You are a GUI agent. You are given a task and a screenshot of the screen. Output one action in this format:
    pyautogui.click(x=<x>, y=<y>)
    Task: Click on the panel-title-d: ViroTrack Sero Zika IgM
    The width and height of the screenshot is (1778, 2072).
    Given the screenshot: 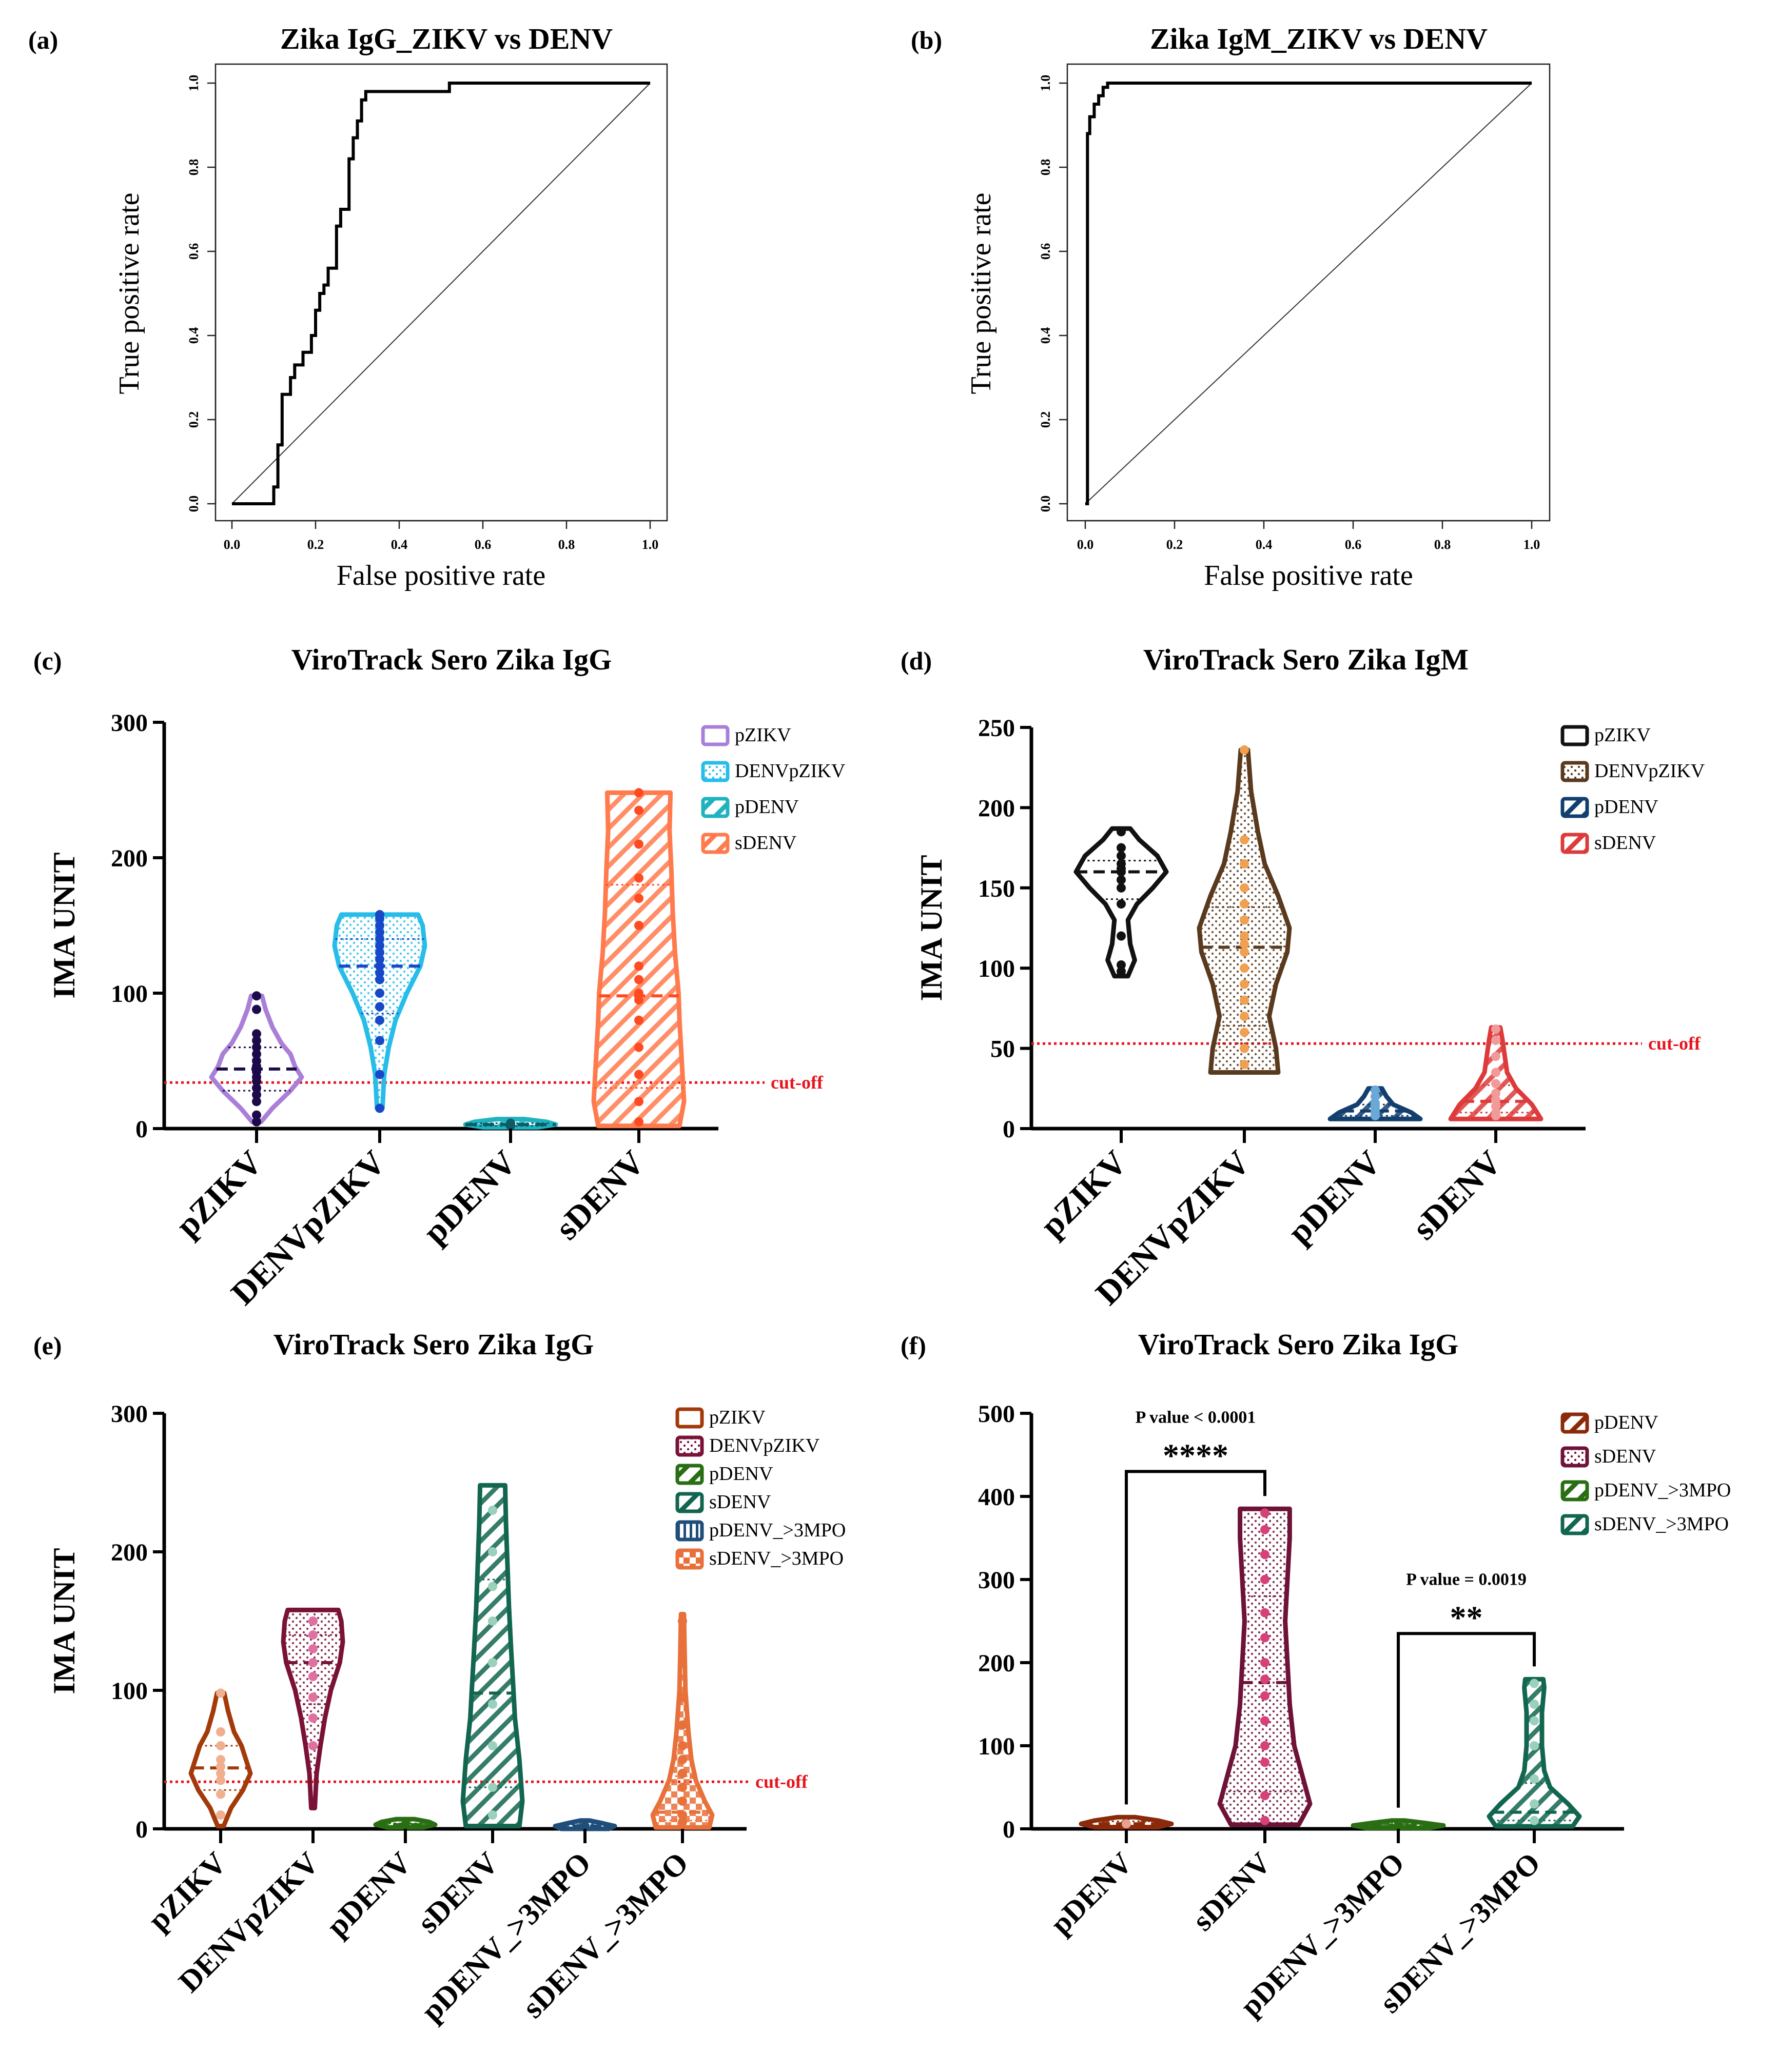 What is the action you would take?
    pyautogui.click(x=1306, y=659)
    